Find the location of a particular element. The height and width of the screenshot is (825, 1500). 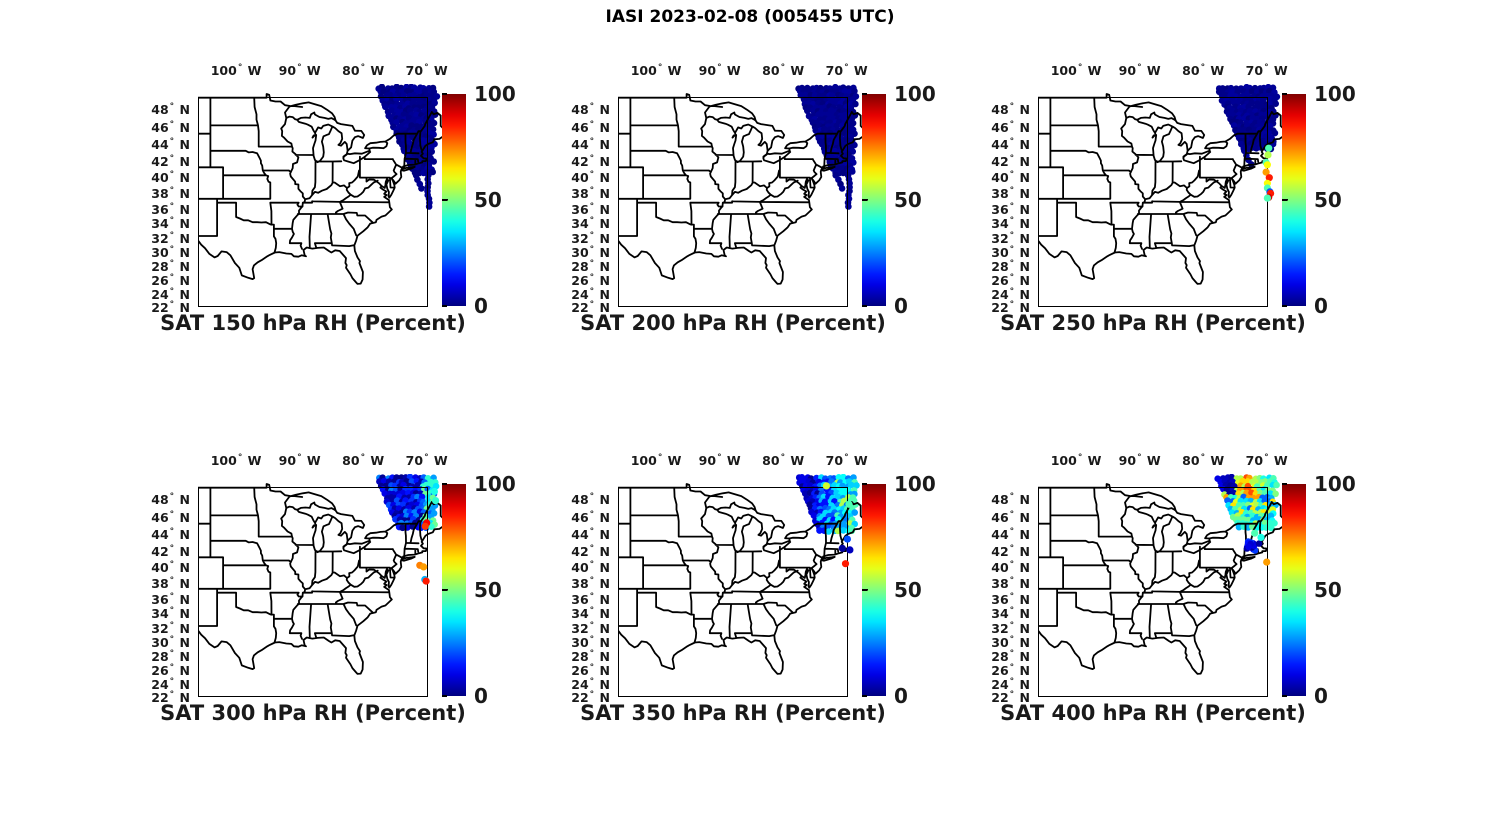

figure-title: IASI 2023-02-08 (005455 UTC) is located at coordinates (750, 17).